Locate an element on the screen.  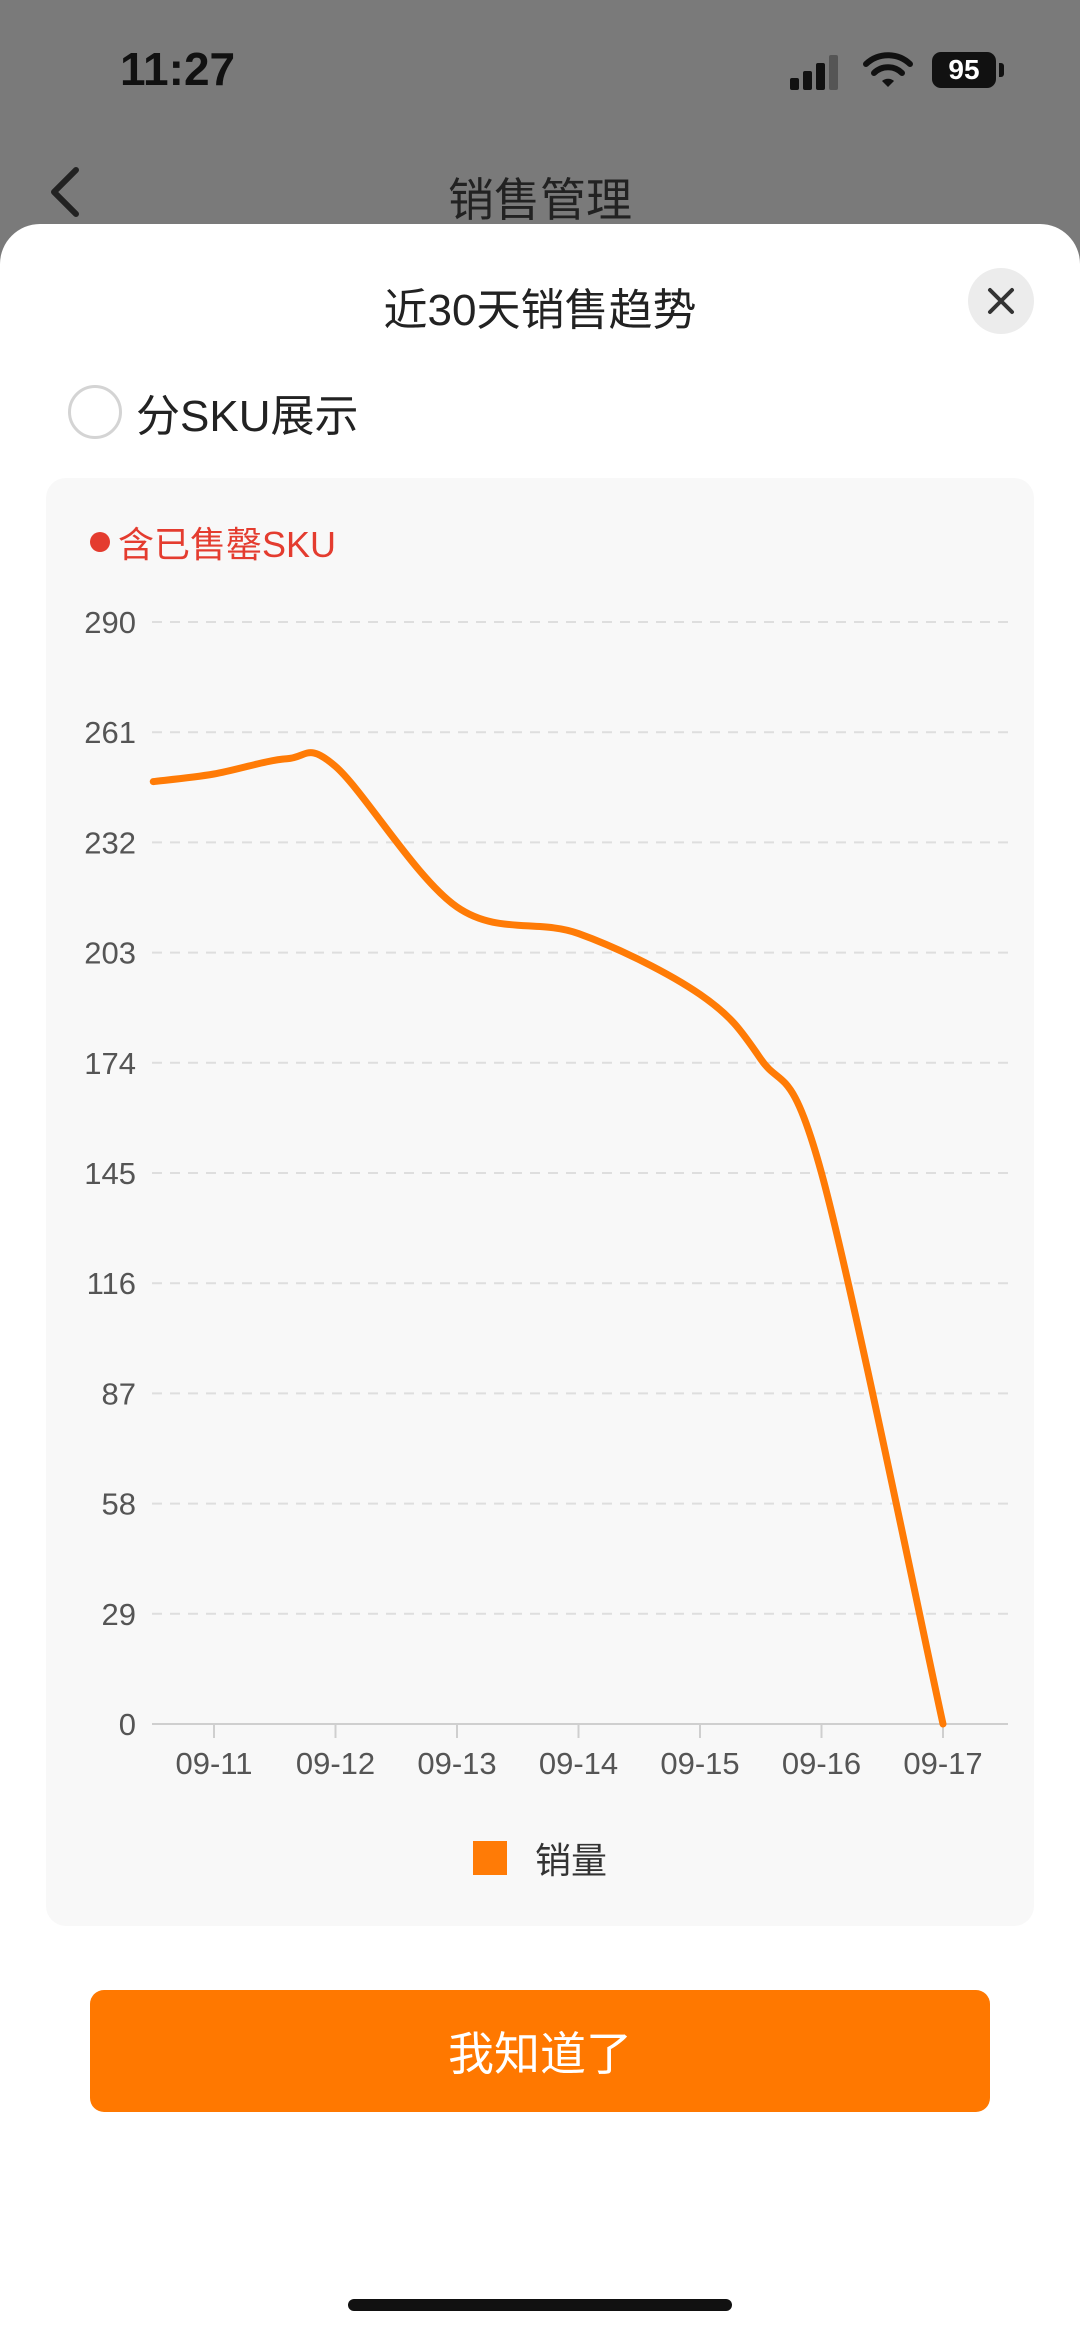
chart-note: 含已售罄SKU is located at coordinates (213, 542).